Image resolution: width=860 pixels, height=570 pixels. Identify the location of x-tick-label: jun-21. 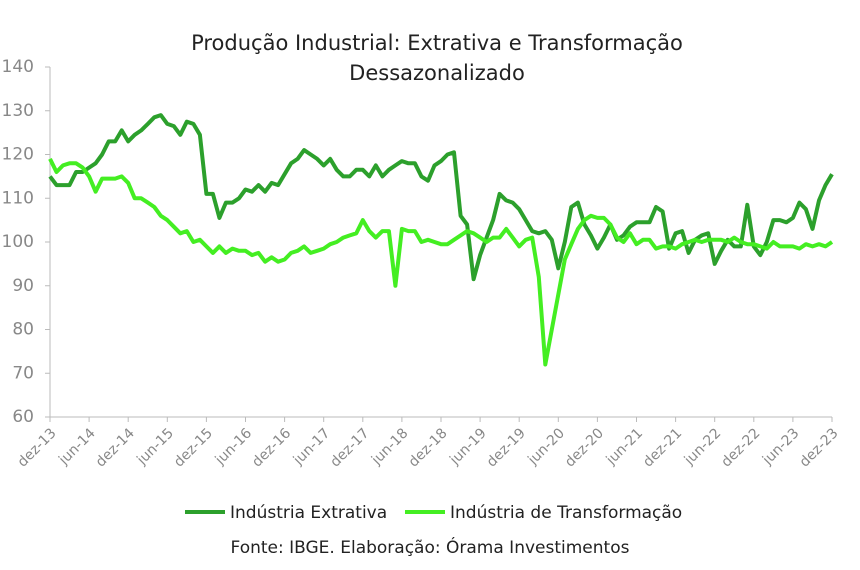
(624, 446).